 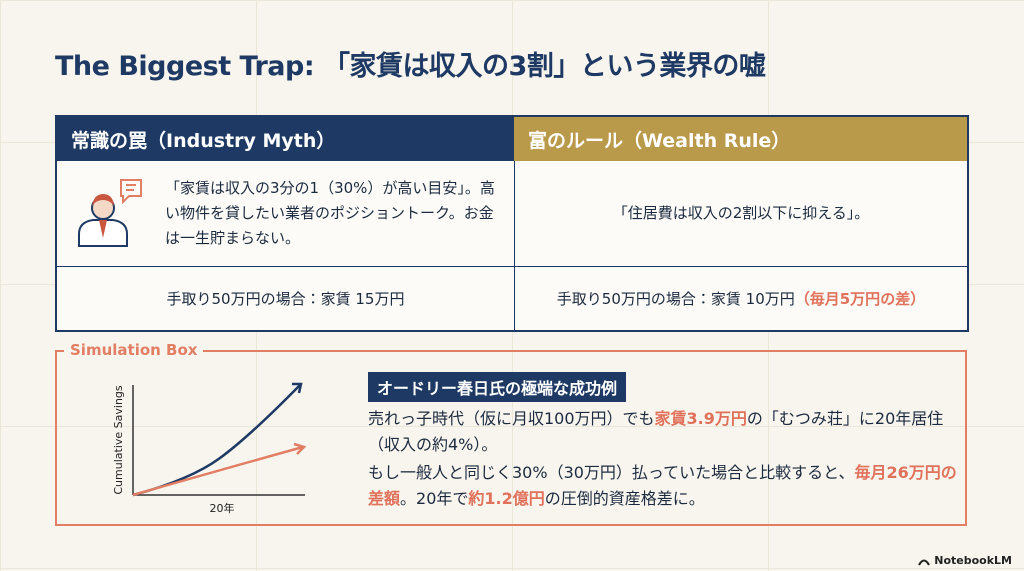 I want to click on table-cell: 手取り50万円の場合：家賃 10万円 （毎月5万円の差）, so click(x=740, y=298).